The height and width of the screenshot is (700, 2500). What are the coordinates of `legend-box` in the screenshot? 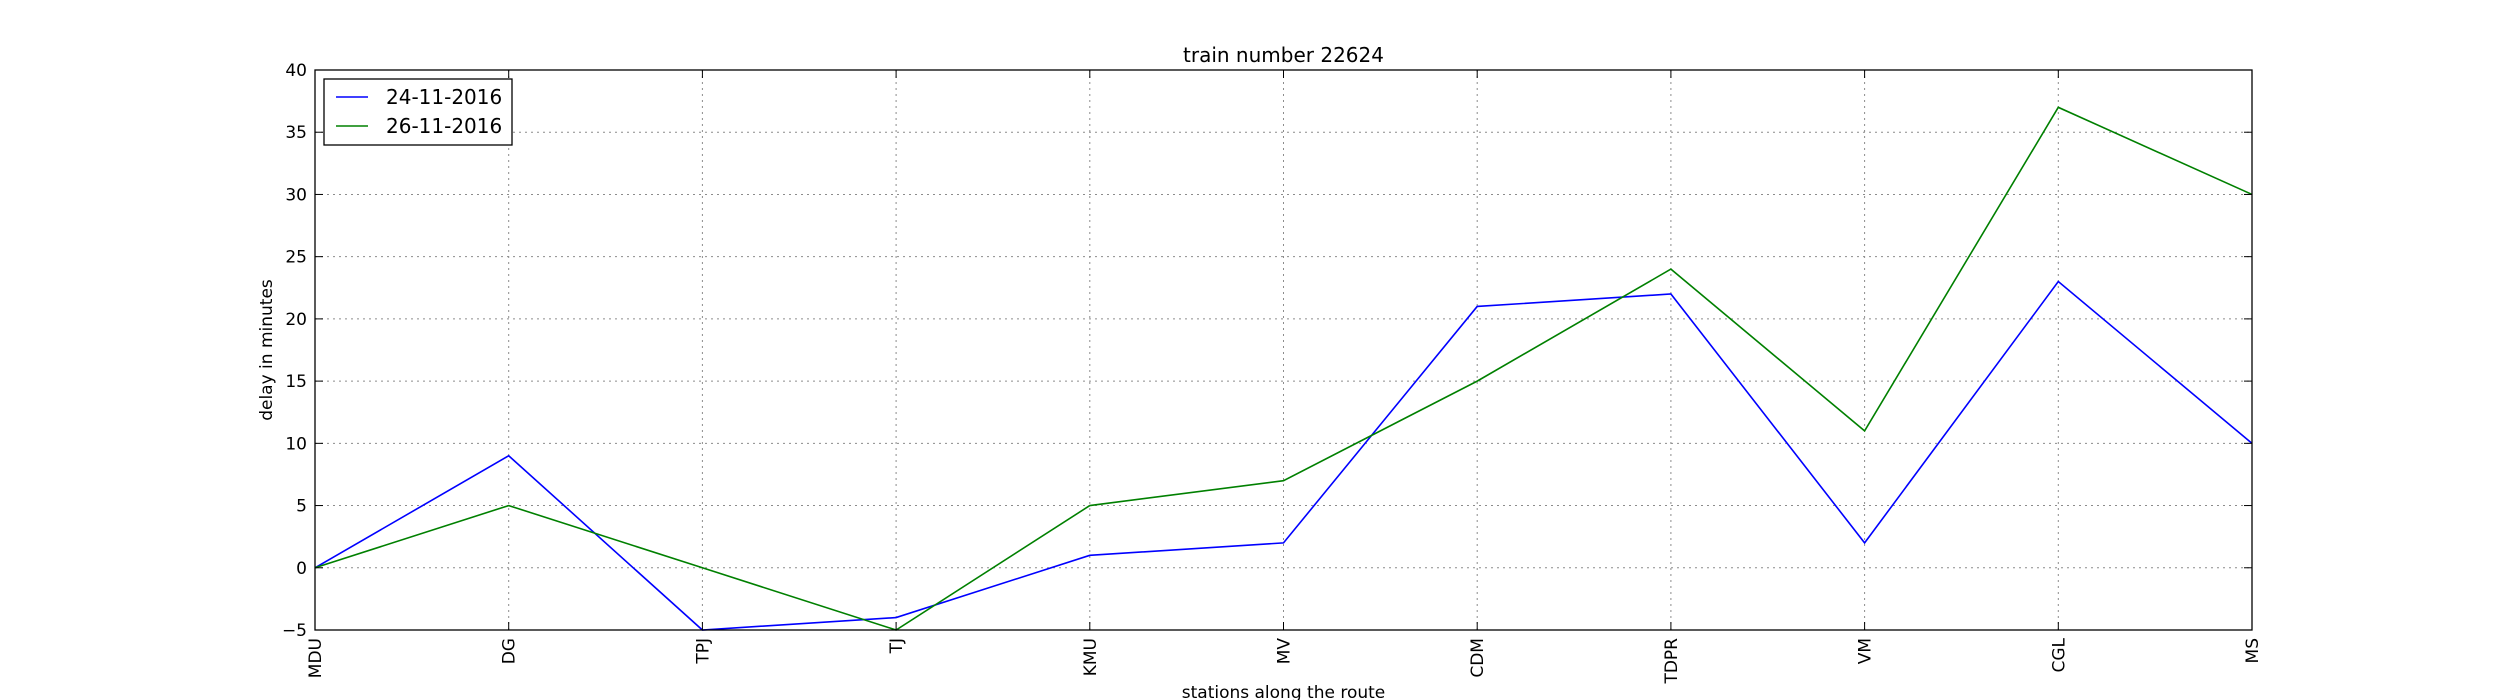 It's located at (418, 112).